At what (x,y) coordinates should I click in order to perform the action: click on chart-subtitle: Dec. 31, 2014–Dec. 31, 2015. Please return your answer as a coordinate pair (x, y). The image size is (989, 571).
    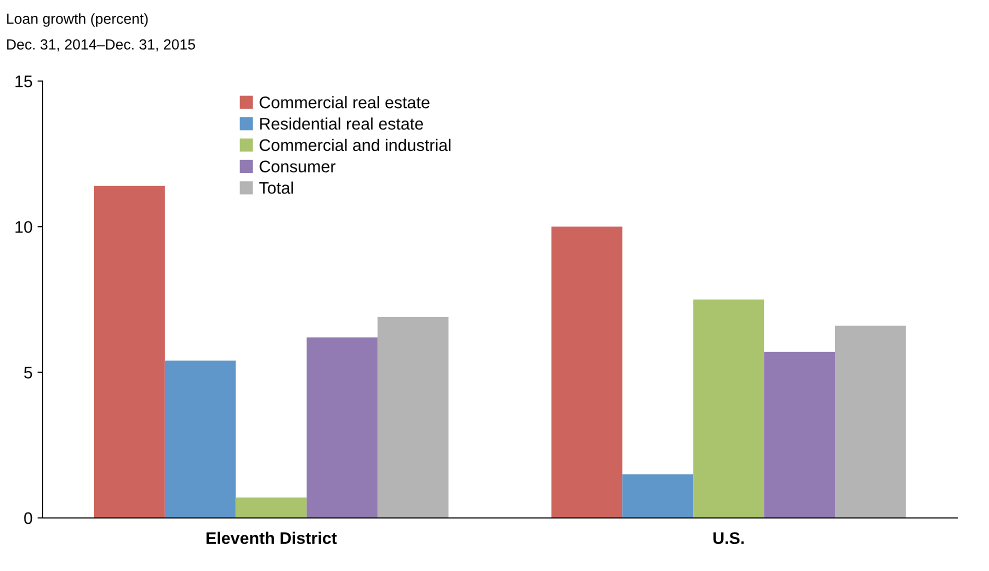
    Looking at the image, I should click on (101, 45).